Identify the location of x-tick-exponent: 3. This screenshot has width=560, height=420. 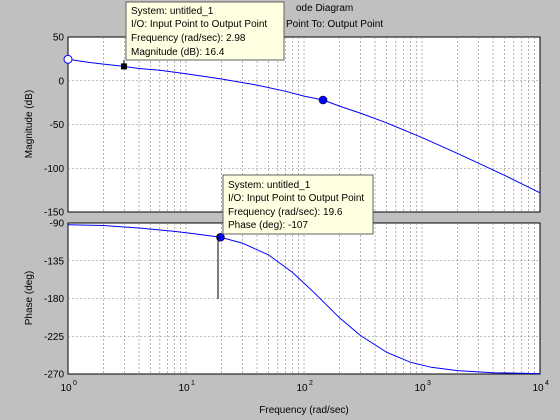
(429, 383).